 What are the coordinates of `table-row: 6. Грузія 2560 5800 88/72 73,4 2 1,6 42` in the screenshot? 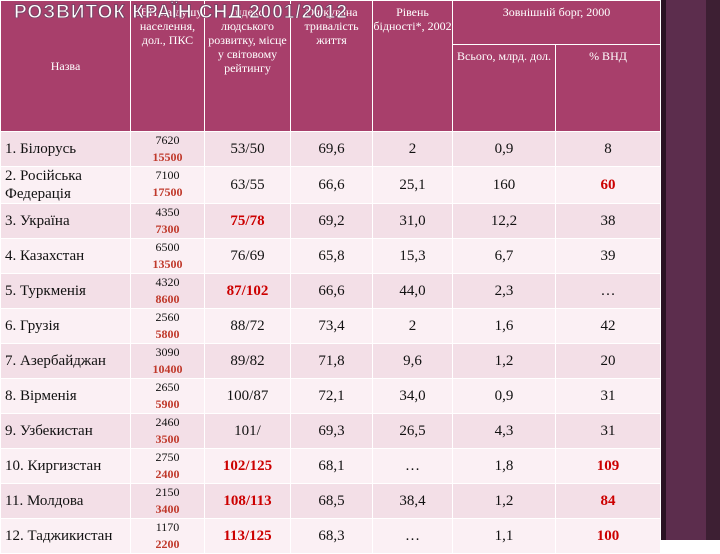 It's located at (330, 326).